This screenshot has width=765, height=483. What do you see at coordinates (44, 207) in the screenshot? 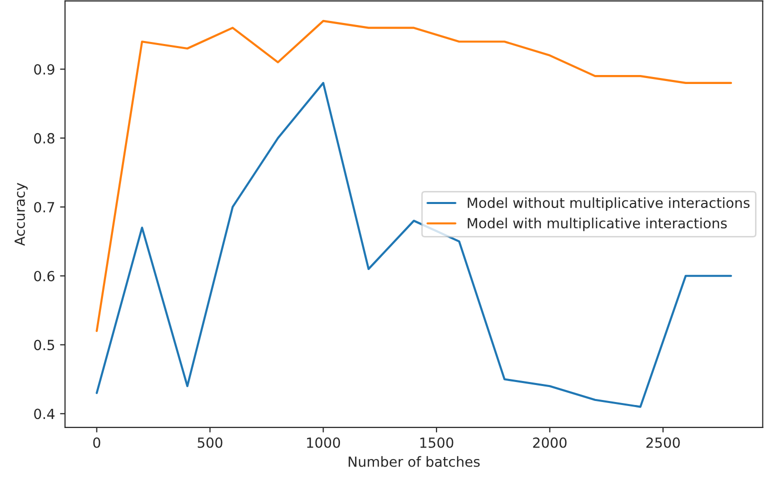
I see `y-tick-label: 0.7` at bounding box center [44, 207].